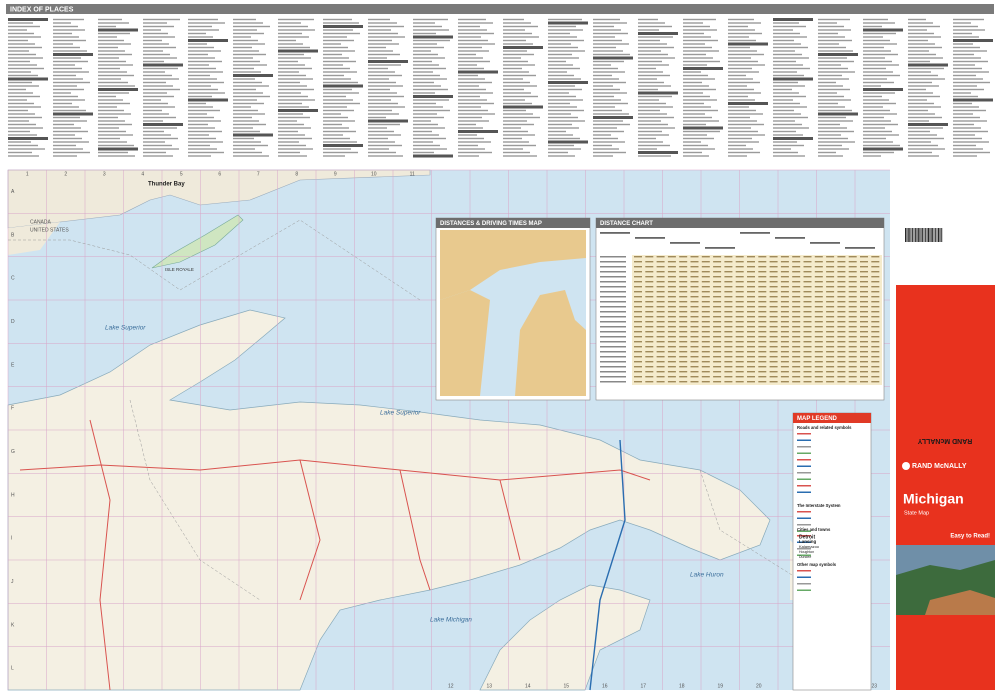 The width and height of the screenshot is (1000, 695). What do you see at coordinates (740, 223) in the screenshot?
I see `panel-header` at bounding box center [740, 223].